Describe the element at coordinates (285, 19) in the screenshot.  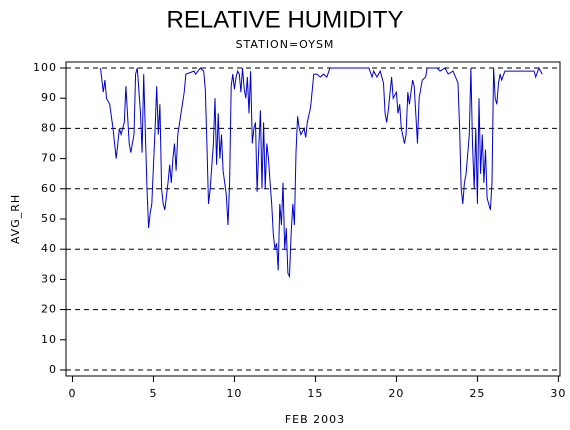
I see `chart-title: RELATIVE HUMIDITY` at that location.